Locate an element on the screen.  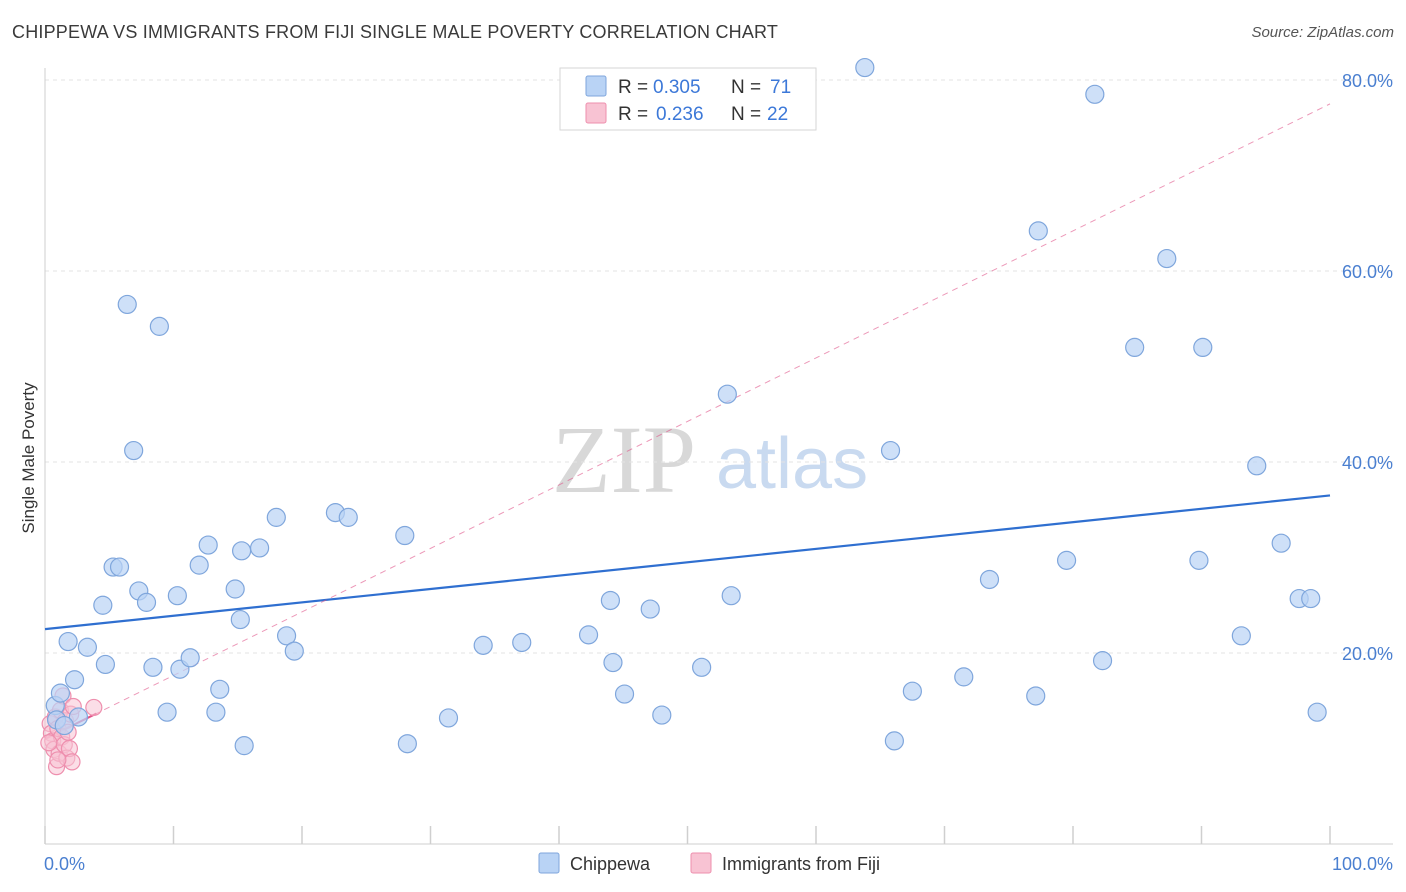
legend-n-label-fiji: N = is located at coordinates (746, 114).